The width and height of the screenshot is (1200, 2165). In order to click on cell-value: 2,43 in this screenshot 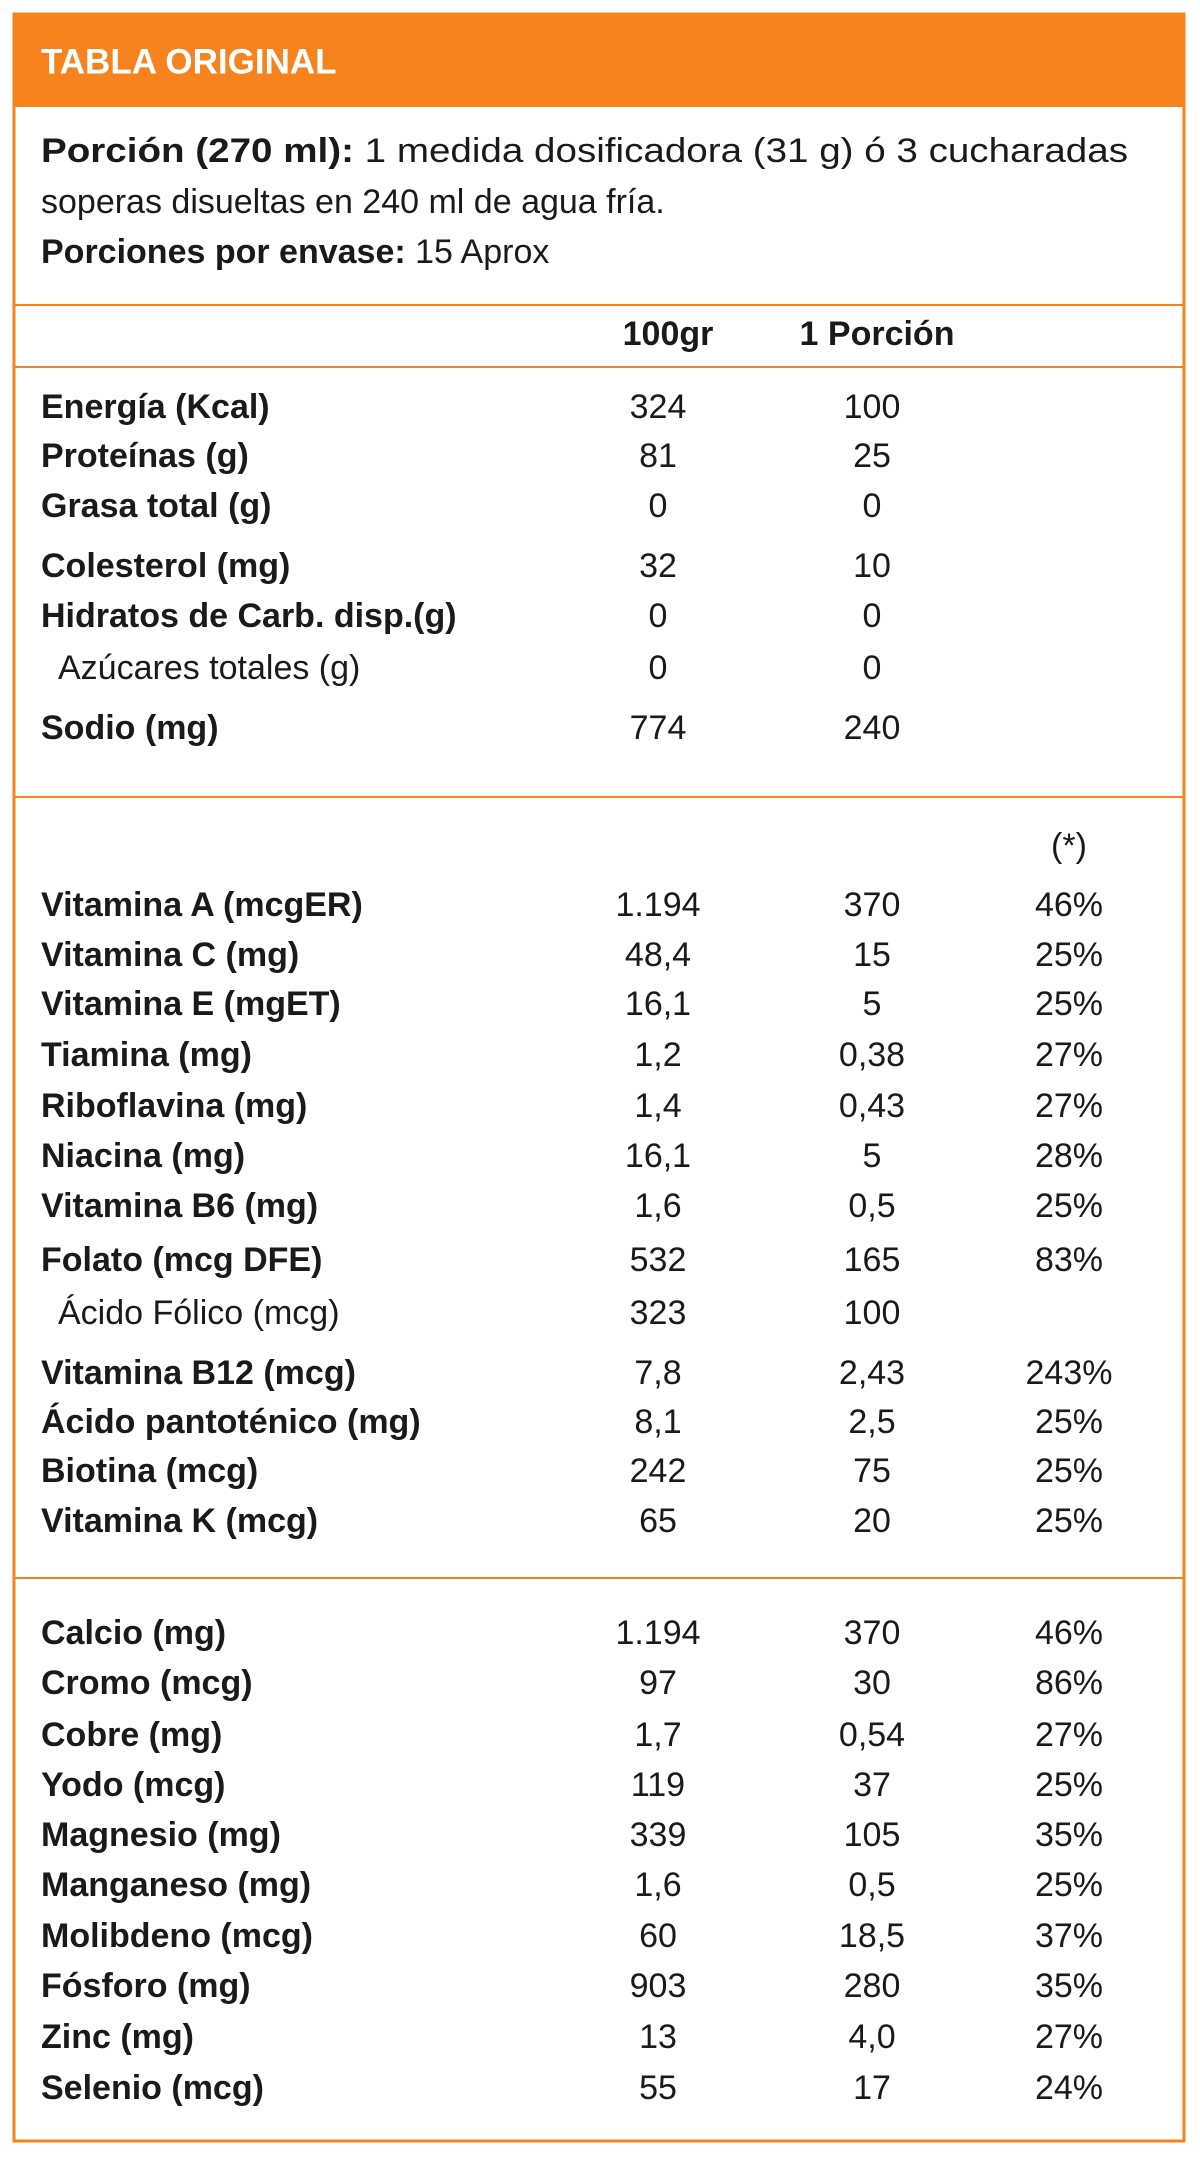, I will do `click(872, 1373)`.